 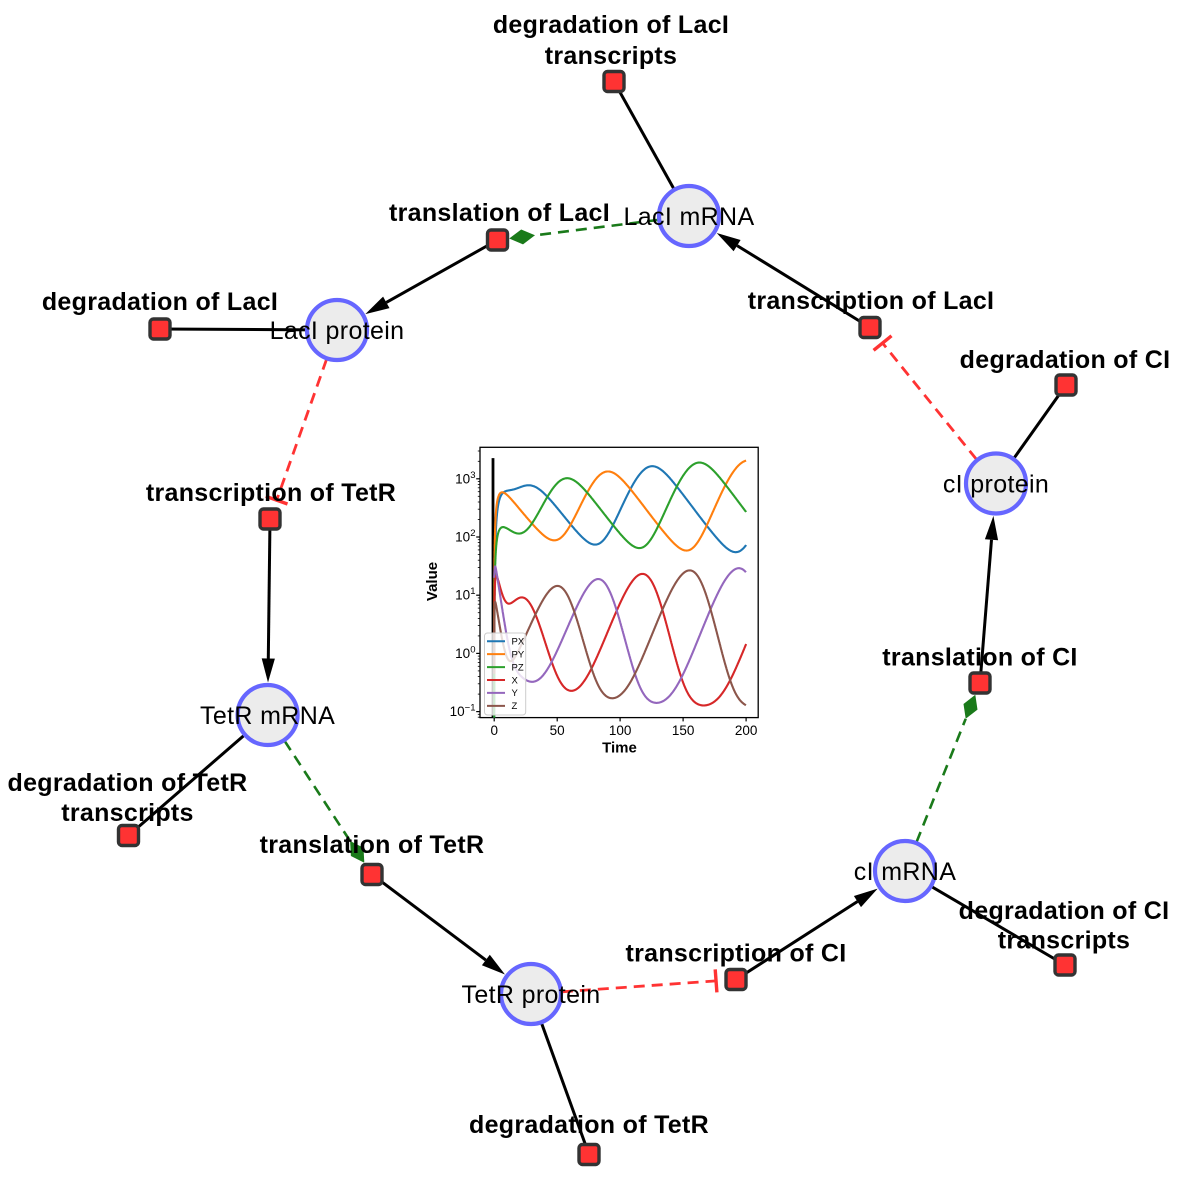 I want to click on svg-text: PY, so click(x=518, y=654).